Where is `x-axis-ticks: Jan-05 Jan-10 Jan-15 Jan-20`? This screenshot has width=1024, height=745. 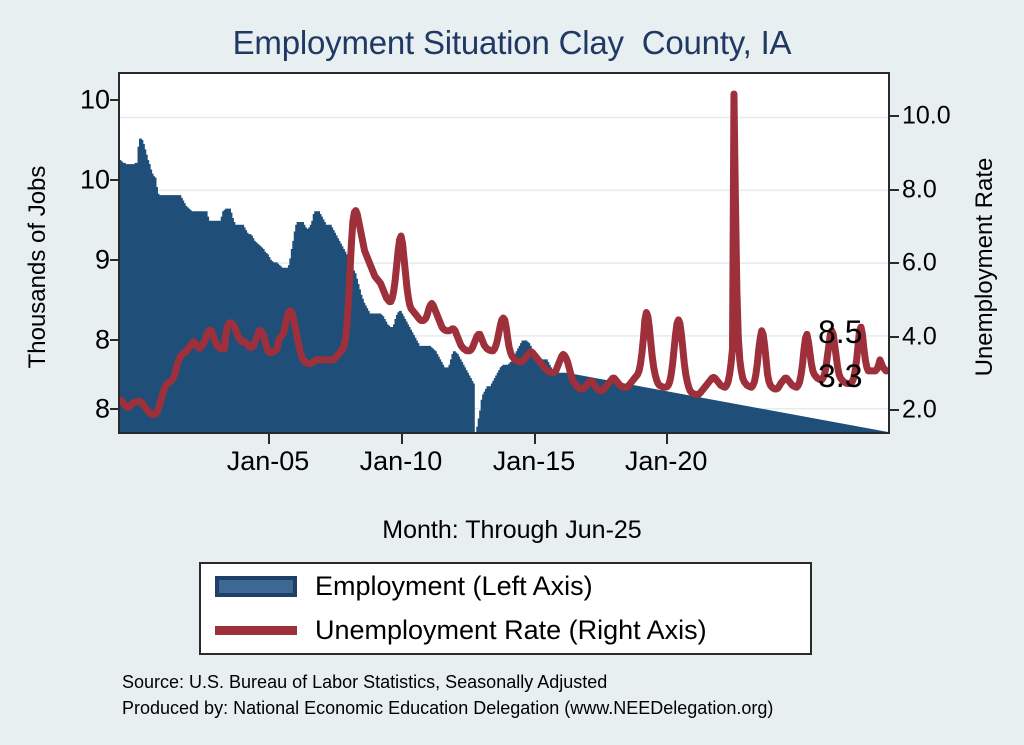 x-axis-ticks: Jan-05 Jan-10 Jan-15 Jan-20 is located at coordinates (504, 466).